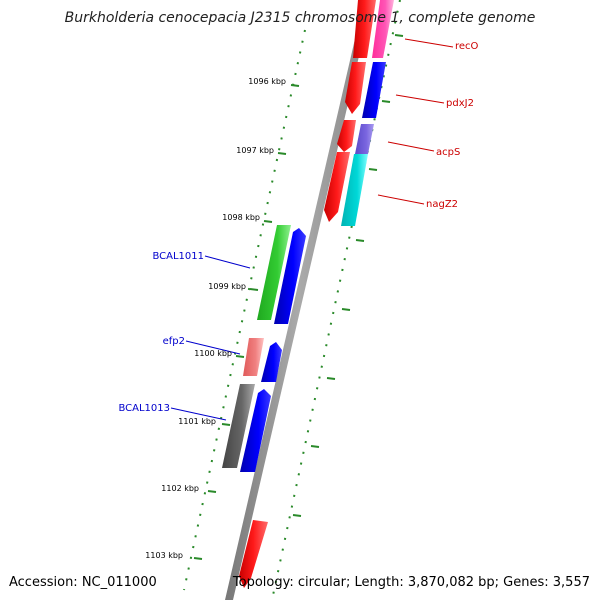 This screenshot has width=600, height=600. I want to click on gene-label-BCAL1011: BCAL1011, so click(178, 256).